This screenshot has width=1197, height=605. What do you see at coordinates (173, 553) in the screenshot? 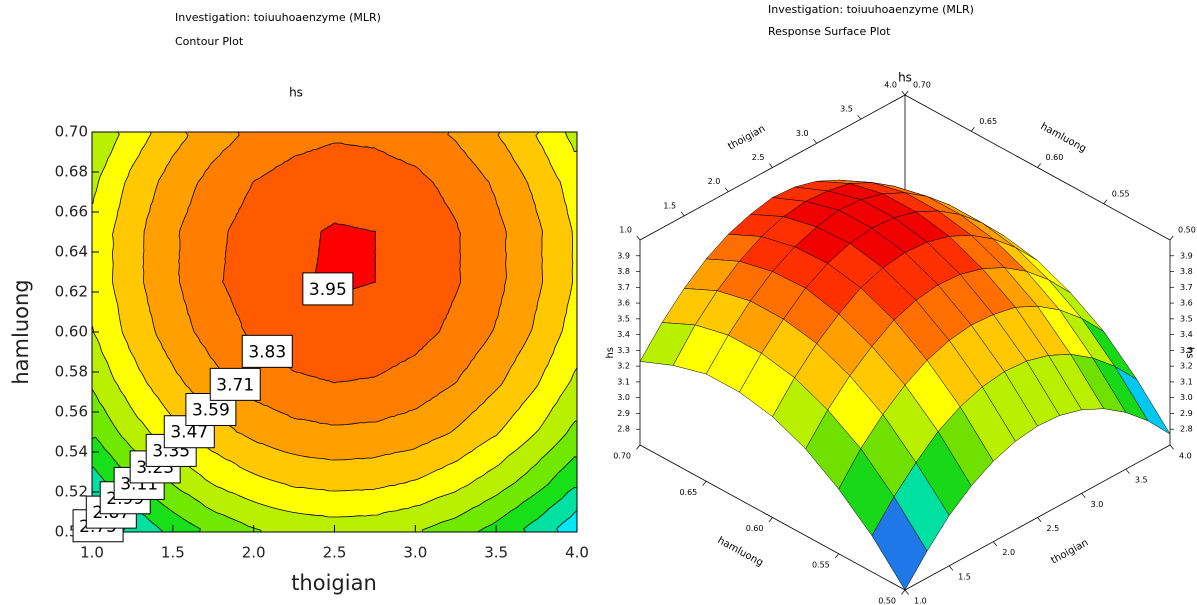
I see `x-tick-label: 1.5` at bounding box center [173, 553].